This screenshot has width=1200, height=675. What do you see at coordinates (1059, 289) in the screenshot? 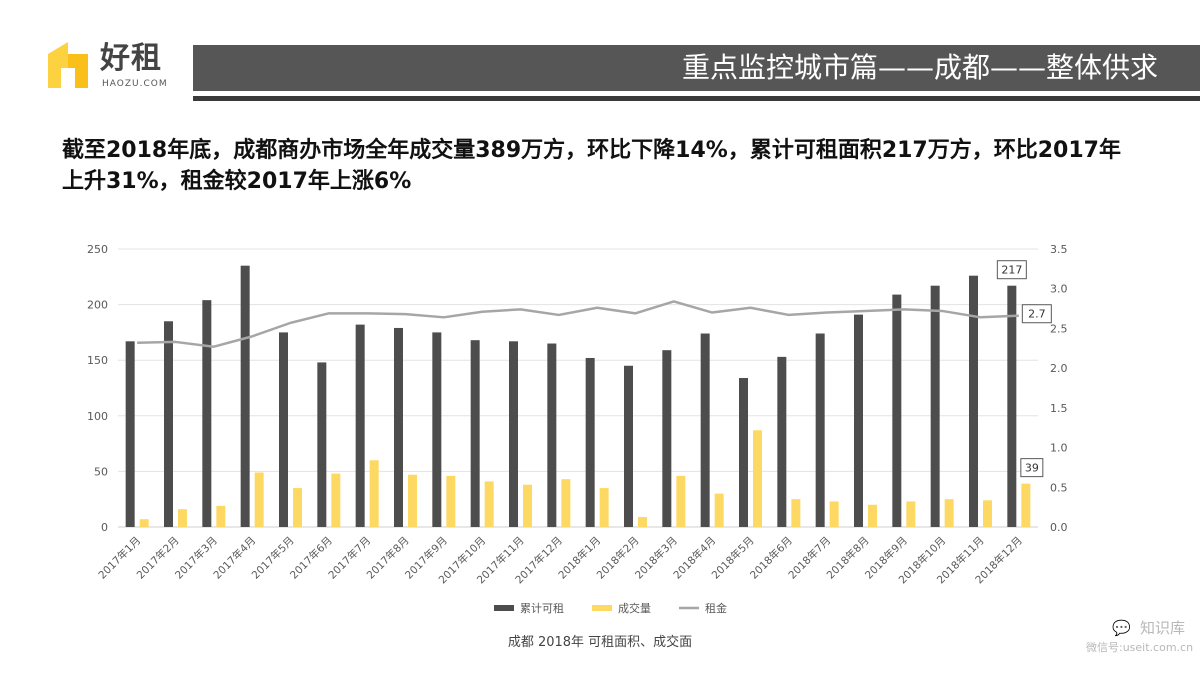
I see `y2-tick-label: 3.0` at bounding box center [1059, 289].